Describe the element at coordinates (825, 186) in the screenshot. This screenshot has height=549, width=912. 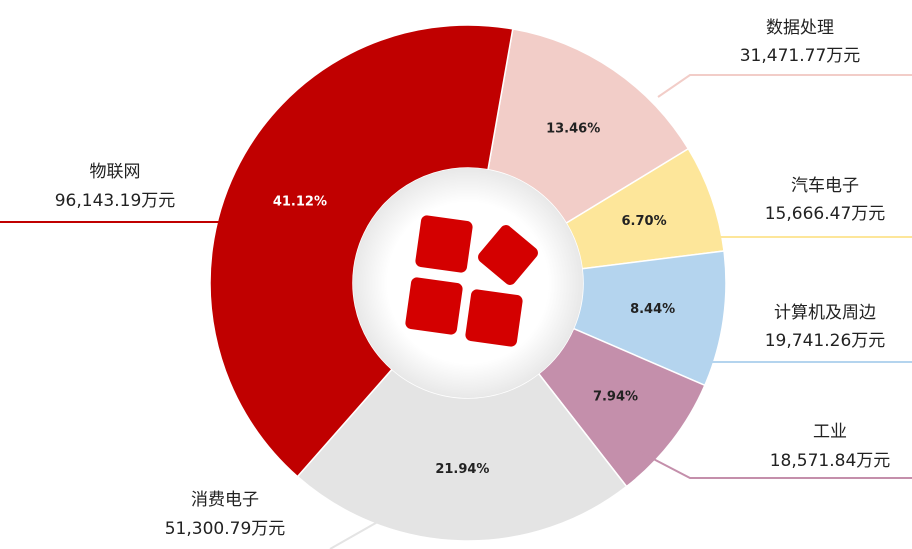
I see `category-label: 汽车电子` at that location.